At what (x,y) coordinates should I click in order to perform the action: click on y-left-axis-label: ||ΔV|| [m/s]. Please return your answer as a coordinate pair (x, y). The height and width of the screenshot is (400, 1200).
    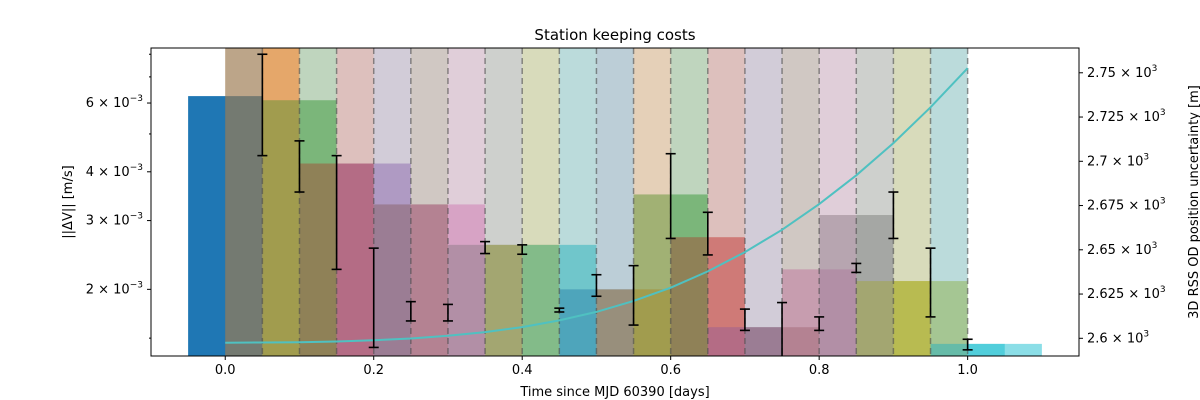
    Looking at the image, I should click on (68, 201).